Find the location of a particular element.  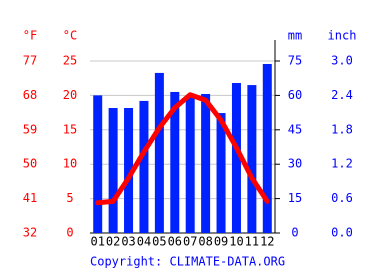

x-tick-label: 09 is located at coordinates (221, 242).